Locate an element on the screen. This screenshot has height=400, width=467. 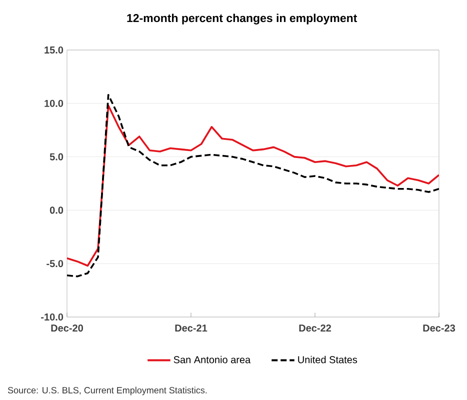
y-tick-label: -5.0 is located at coordinates (55, 264).